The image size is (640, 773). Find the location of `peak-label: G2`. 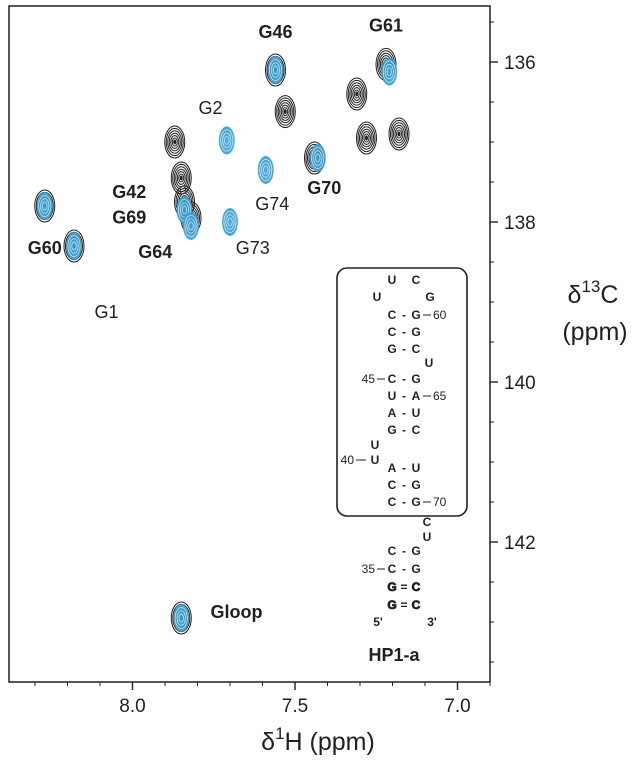

peak-label: G2 is located at coordinates (210, 108).